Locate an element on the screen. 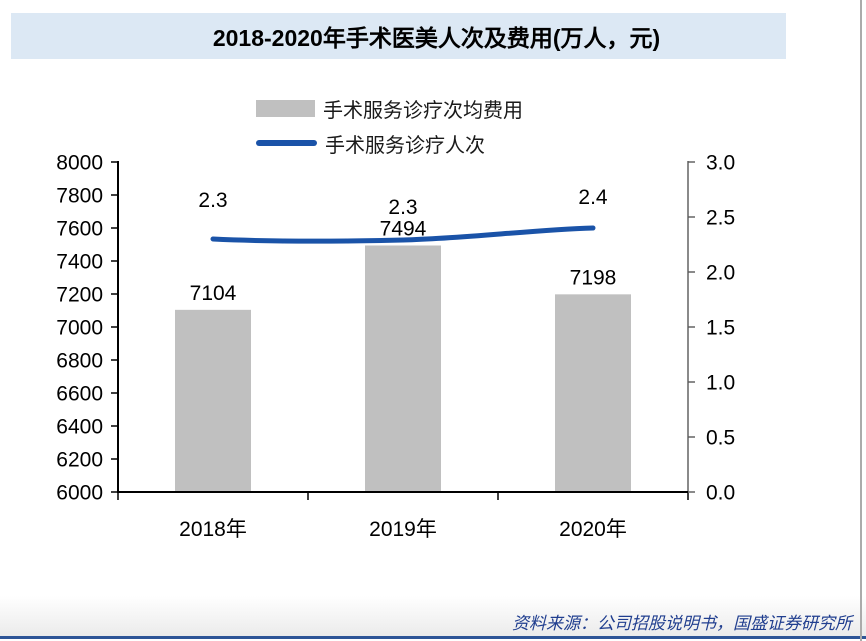  y-axis-left-tick-label: 7200 is located at coordinates (79, 295).